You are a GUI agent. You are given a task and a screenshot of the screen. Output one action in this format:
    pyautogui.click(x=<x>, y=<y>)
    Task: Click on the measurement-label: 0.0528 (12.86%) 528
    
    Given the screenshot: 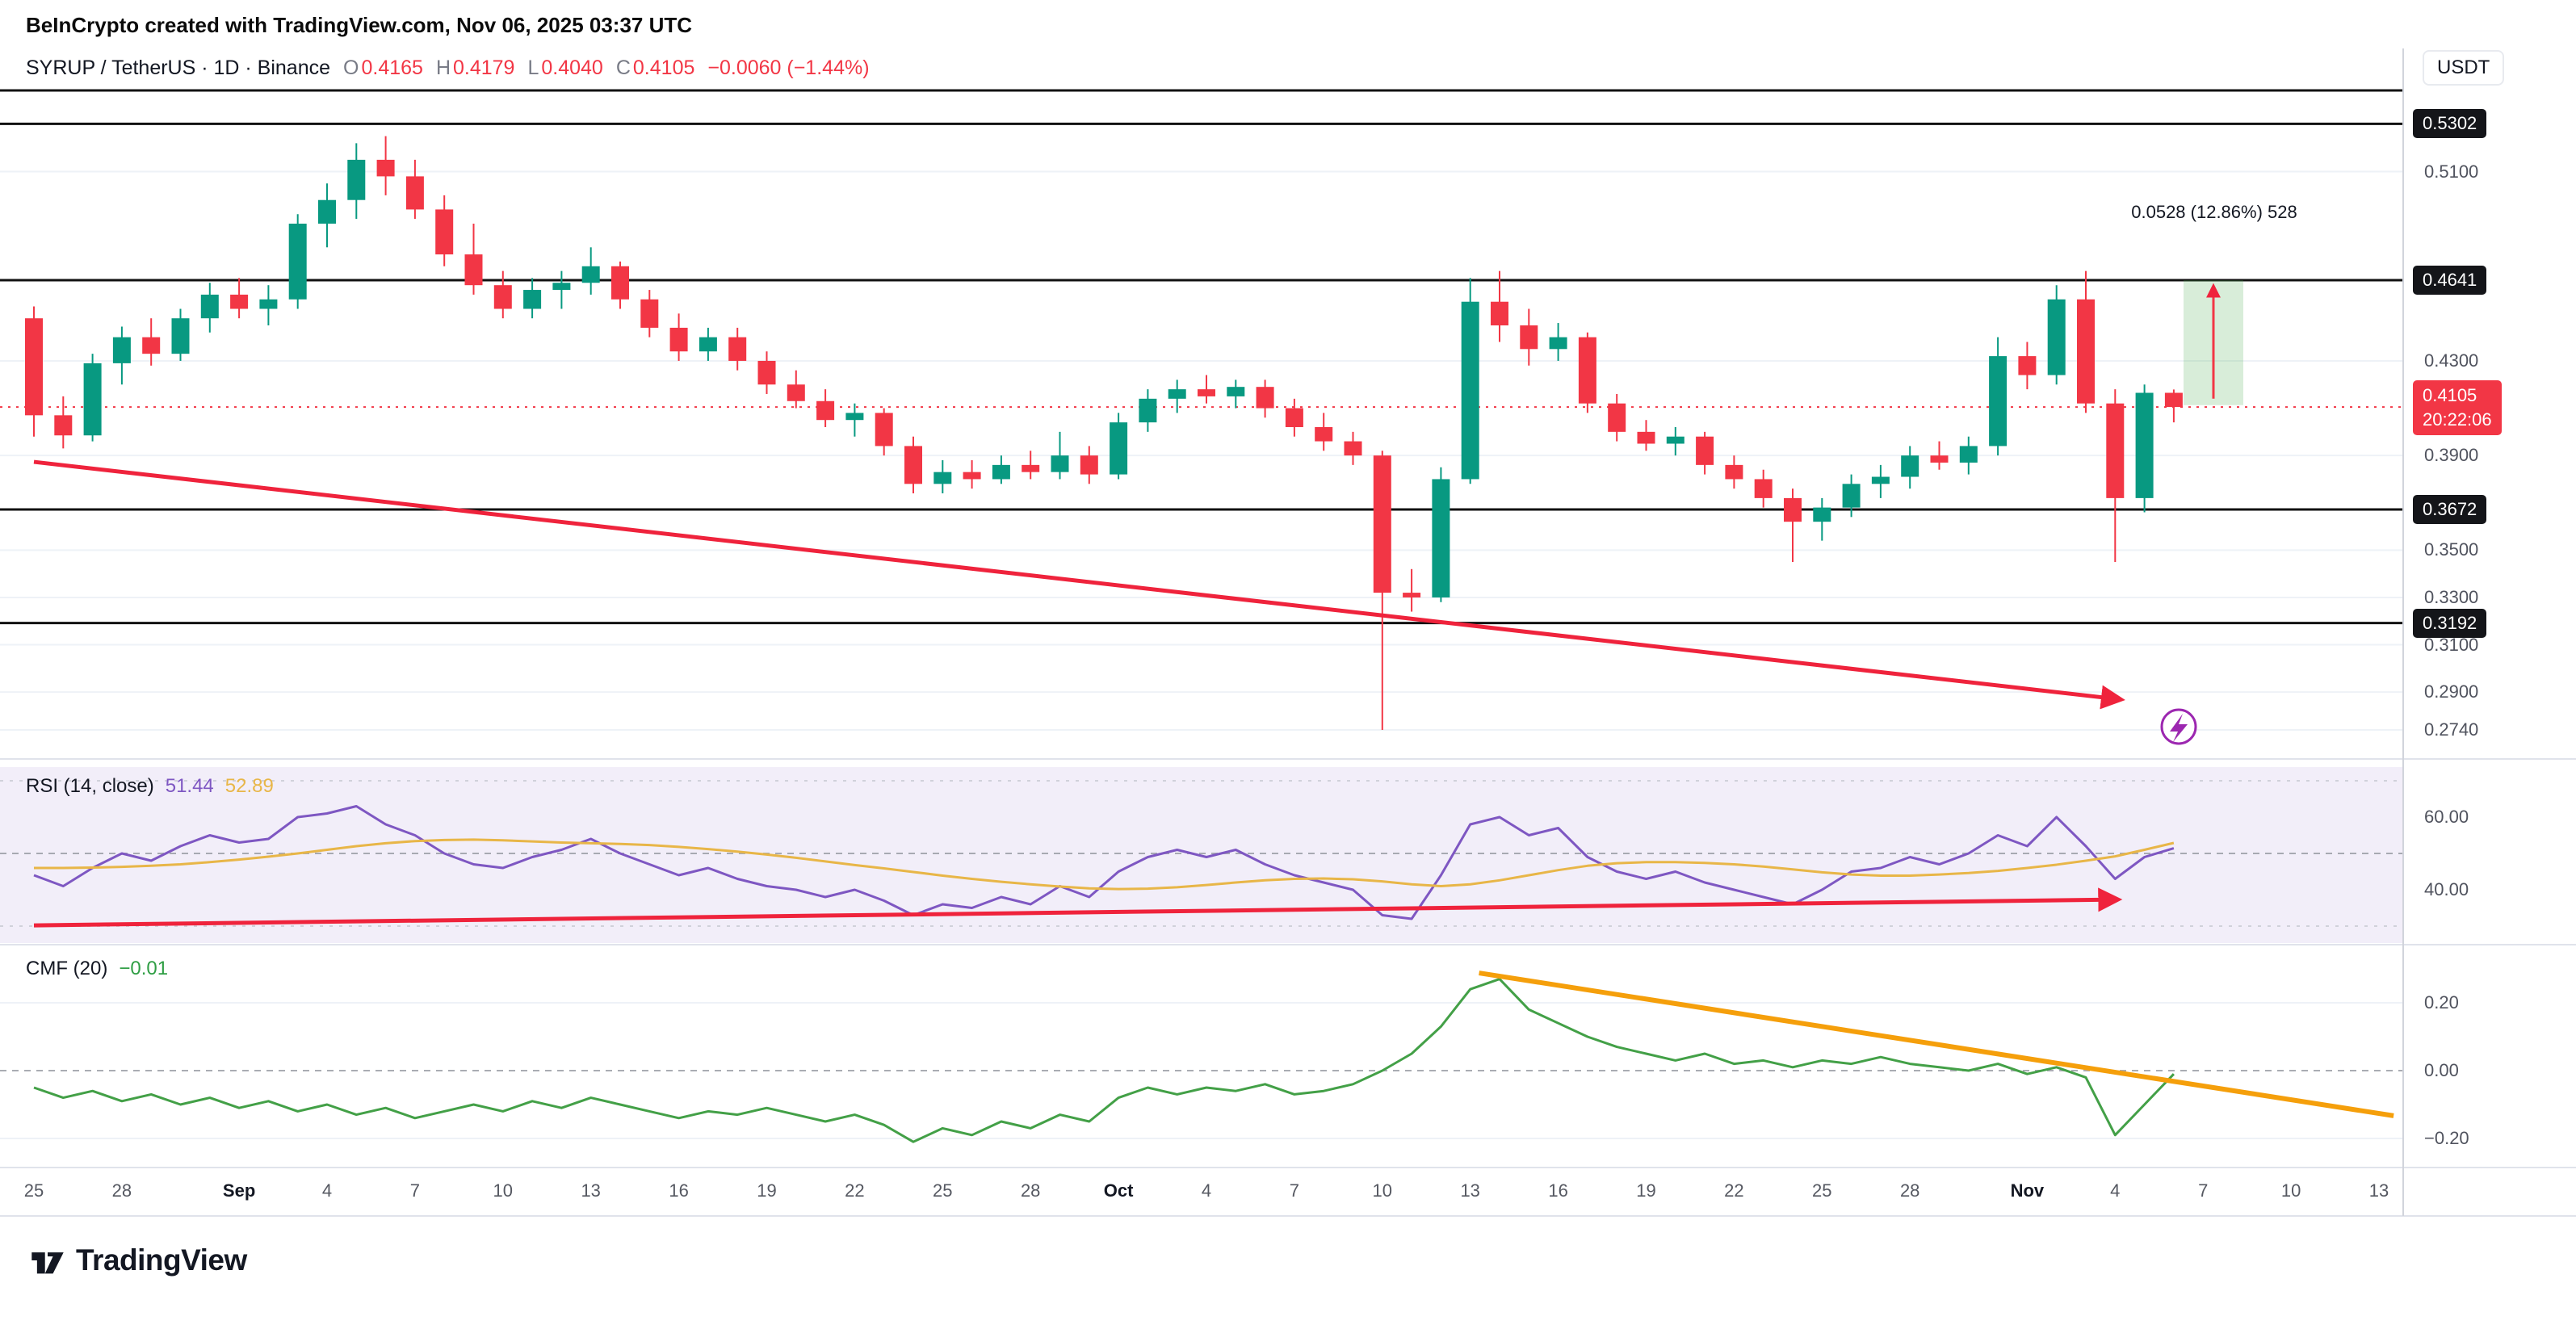 What is the action you would take?
    pyautogui.click(x=2214, y=212)
    